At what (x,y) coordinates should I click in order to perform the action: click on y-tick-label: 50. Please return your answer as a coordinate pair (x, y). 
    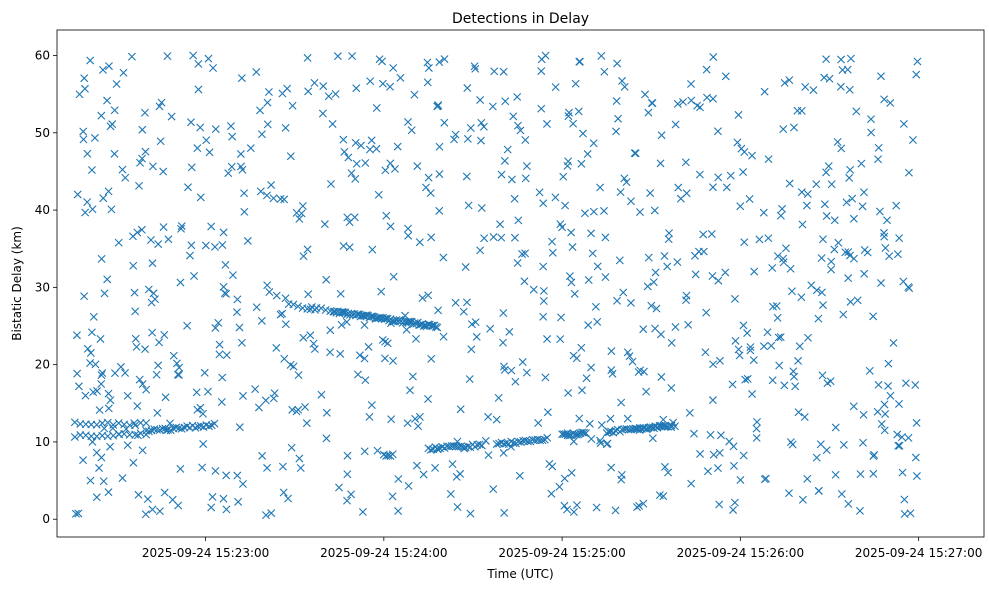
    Looking at the image, I should click on (42, 133).